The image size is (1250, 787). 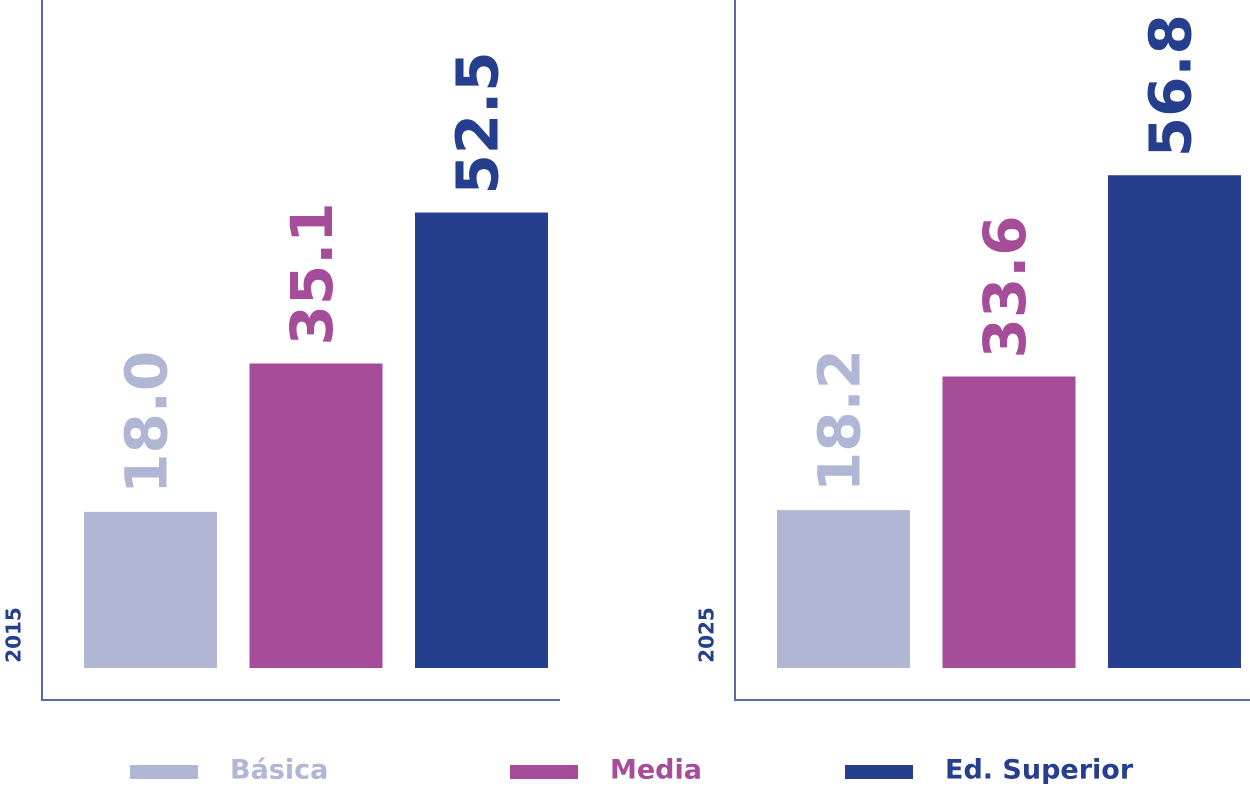 What do you see at coordinates (1005, 286) in the screenshot?
I see `value-label: 33.6` at bounding box center [1005, 286].